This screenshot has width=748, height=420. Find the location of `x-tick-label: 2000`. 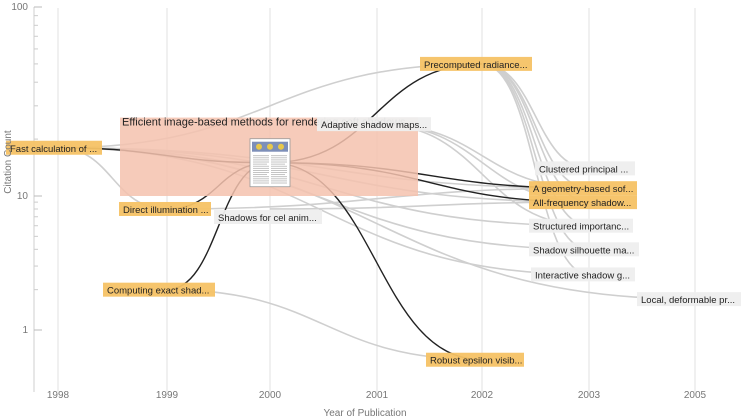

x-tick-label: 2000 is located at coordinates (270, 395).